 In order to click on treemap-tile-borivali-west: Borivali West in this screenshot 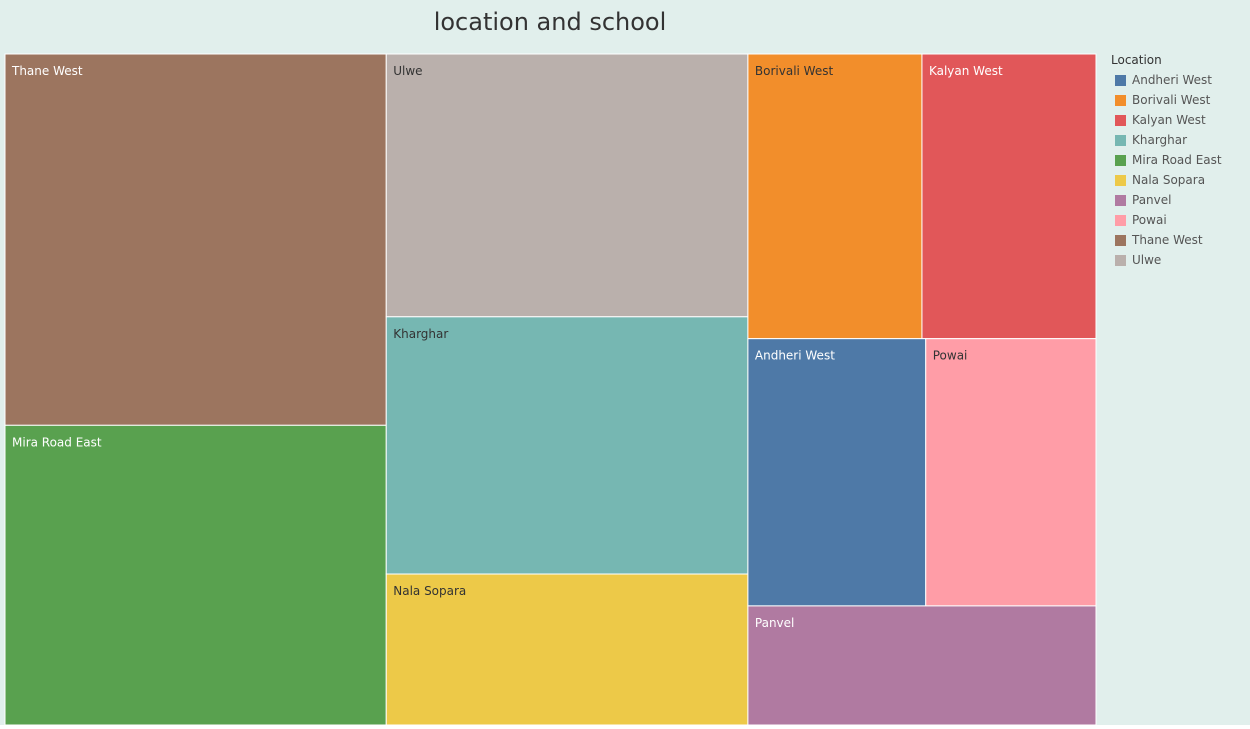, I will do `click(835, 196)`.